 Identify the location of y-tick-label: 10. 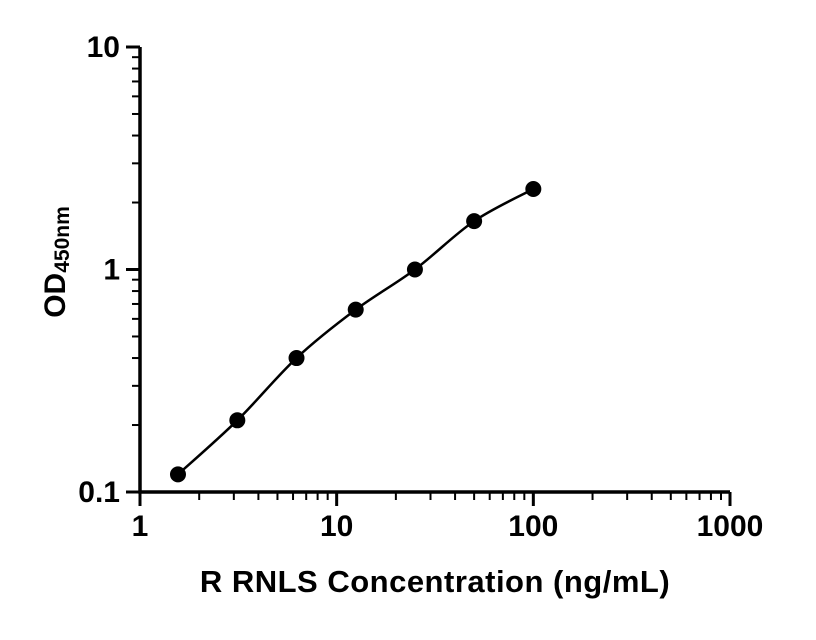
(103, 47).